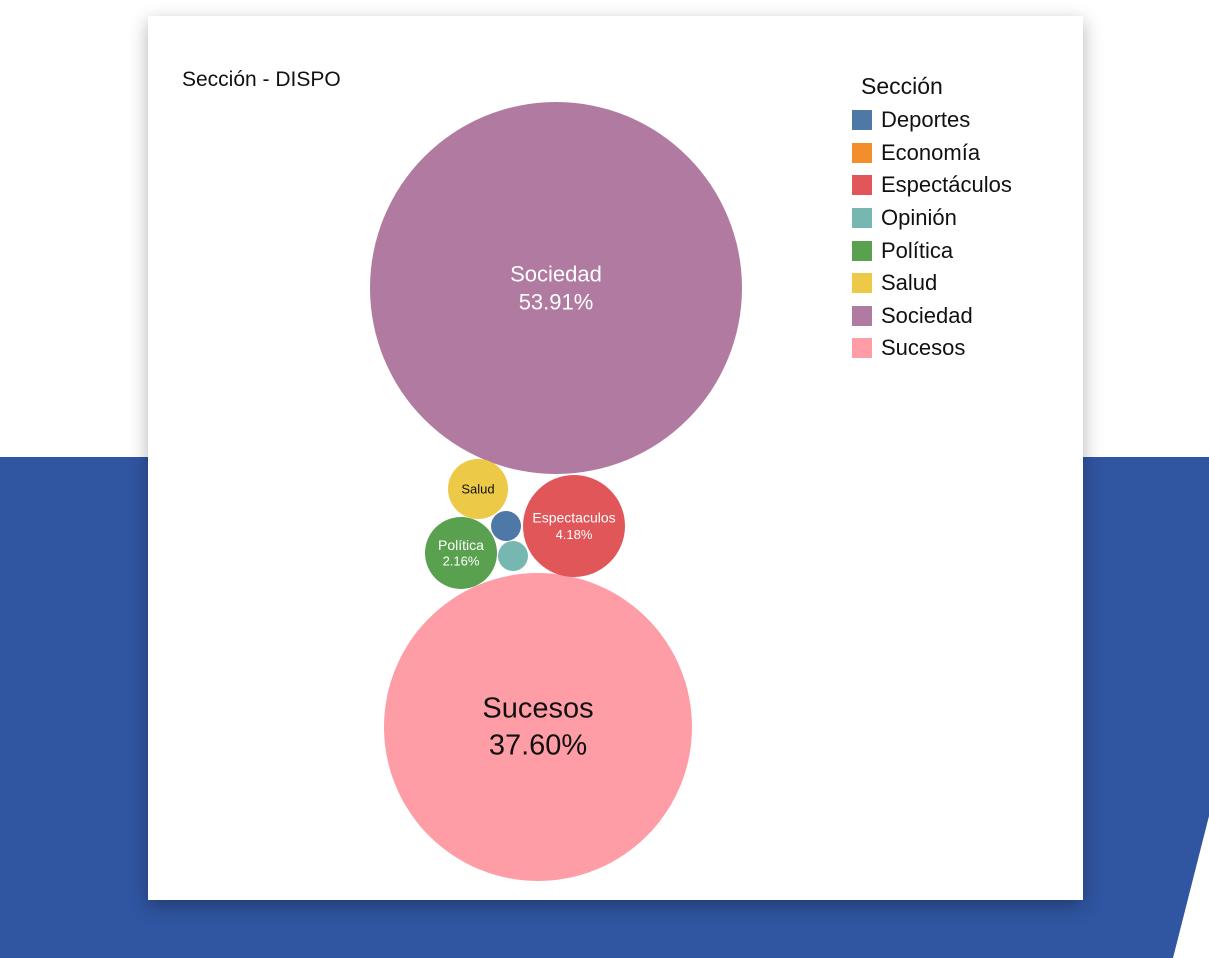  Describe the element at coordinates (909, 283) in the screenshot. I see `legend-label: Salud` at that location.